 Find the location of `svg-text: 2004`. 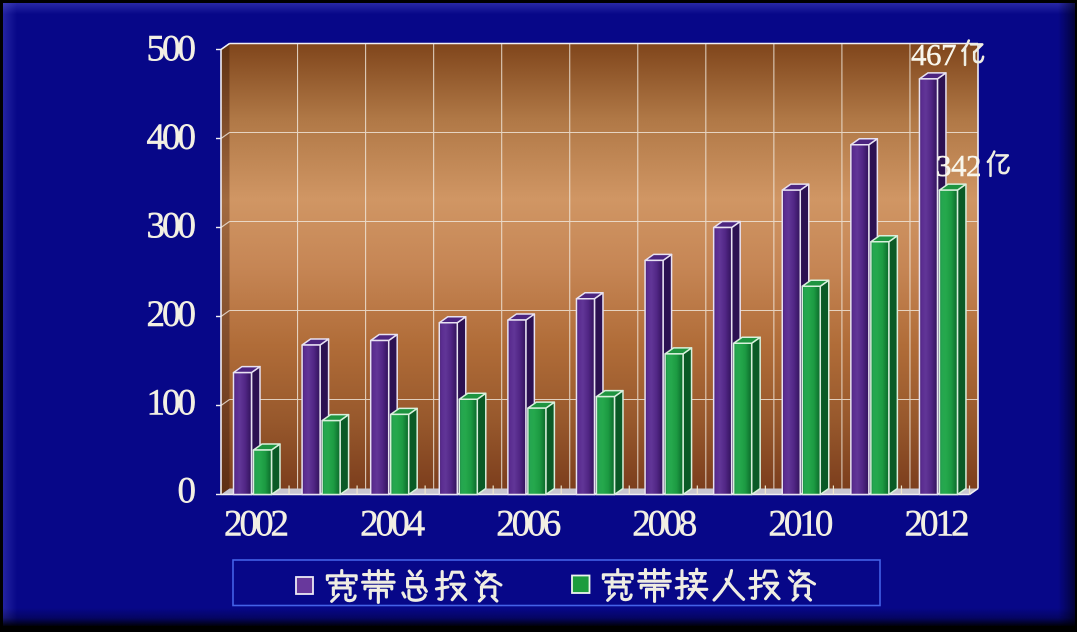

svg-text: 2004 is located at coordinates (392, 524).